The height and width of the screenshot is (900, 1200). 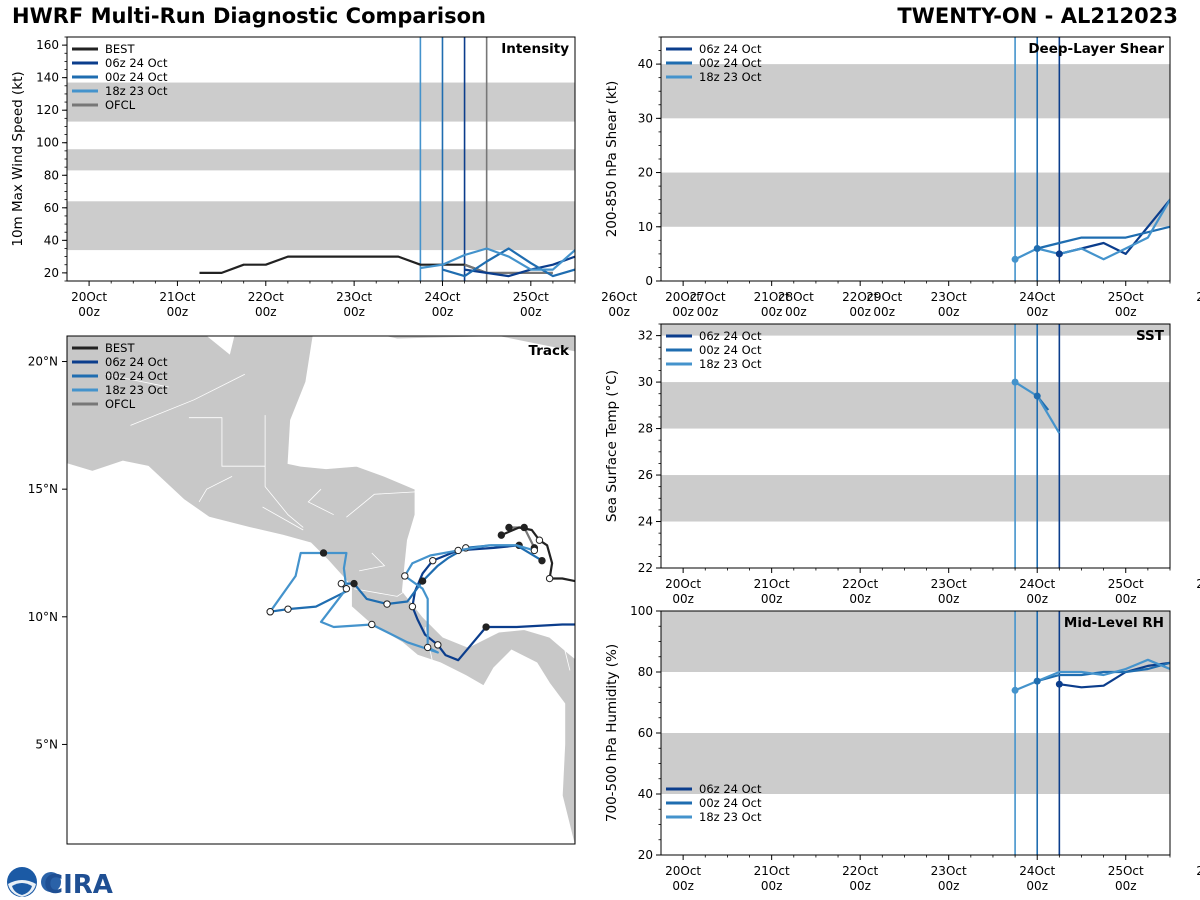 I want to click on plot-area, so click(x=915, y=159).